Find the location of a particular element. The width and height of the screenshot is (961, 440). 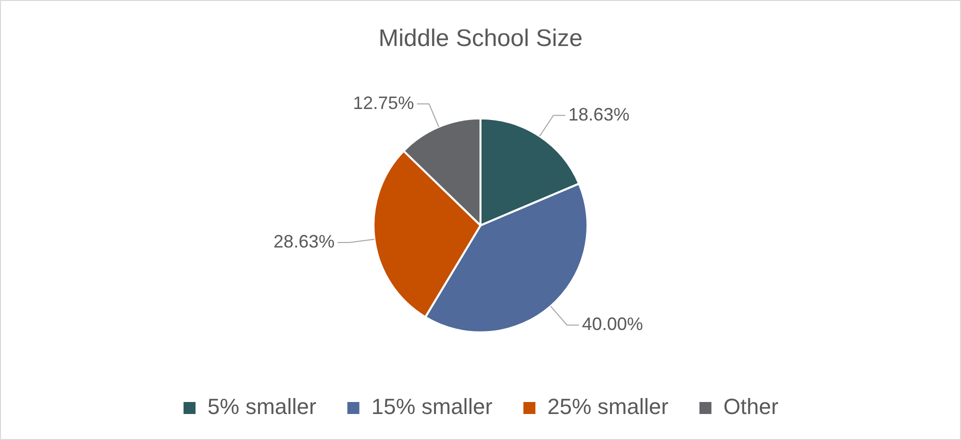

legend-label: 15% smaller is located at coordinates (431, 407).